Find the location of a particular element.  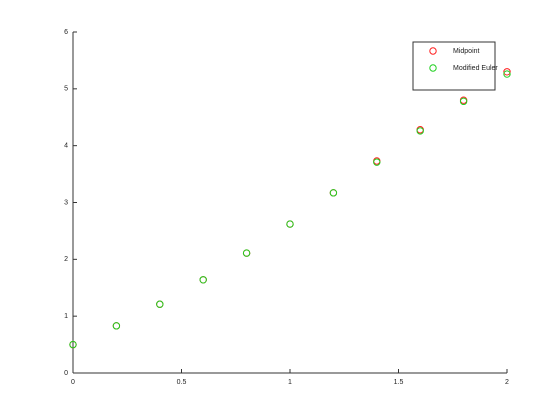

legend-box is located at coordinates (454, 66).